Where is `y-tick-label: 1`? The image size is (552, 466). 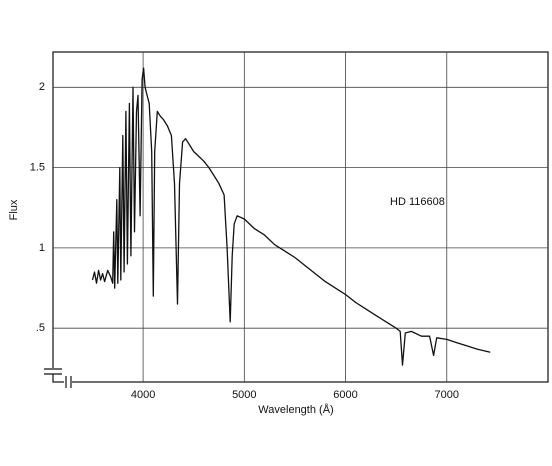
y-tick-label: 1 is located at coordinates (42, 248).